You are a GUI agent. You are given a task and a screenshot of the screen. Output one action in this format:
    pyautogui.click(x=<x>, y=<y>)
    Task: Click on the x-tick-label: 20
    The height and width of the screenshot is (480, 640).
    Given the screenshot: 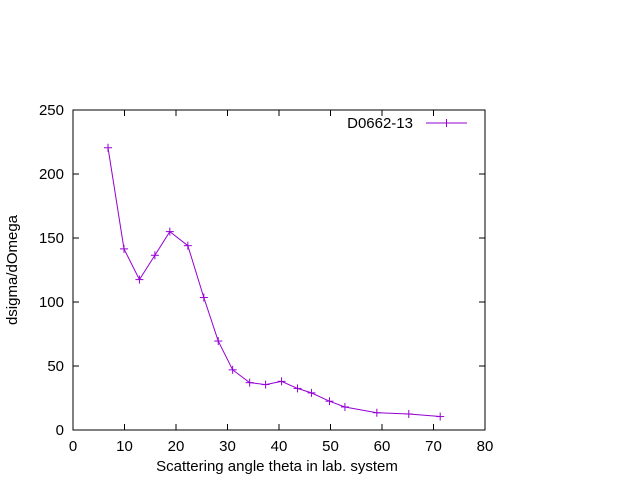 What is the action you would take?
    pyautogui.click(x=176, y=446)
    